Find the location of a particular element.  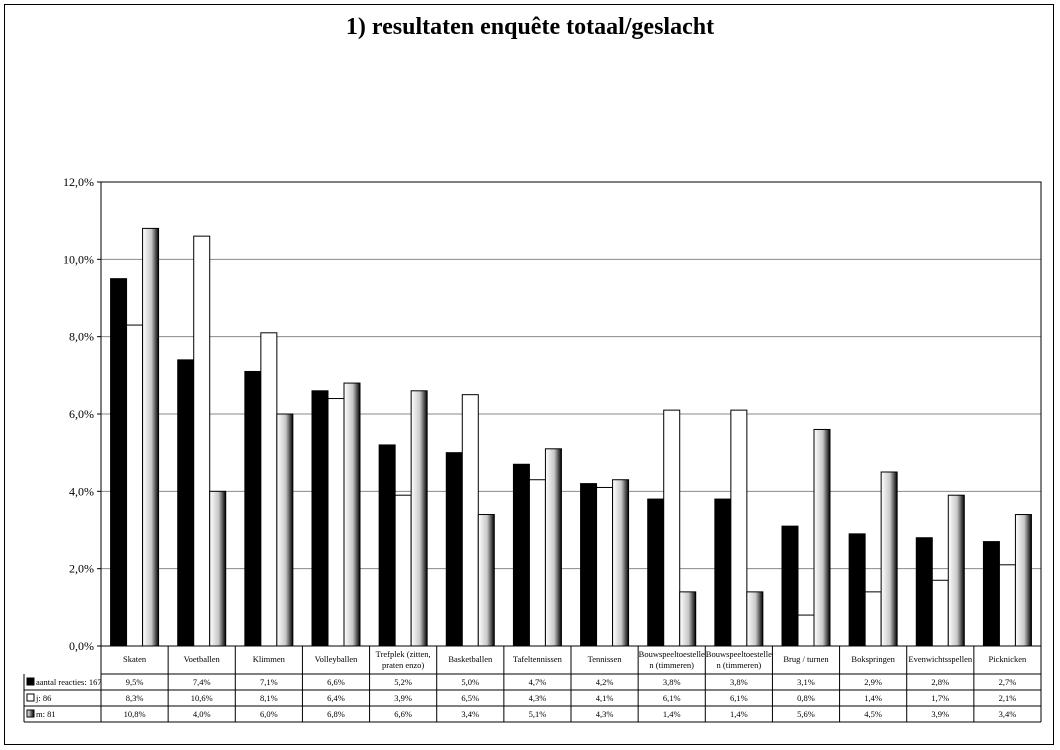

data-label: 4,0% is located at coordinates (202, 714).